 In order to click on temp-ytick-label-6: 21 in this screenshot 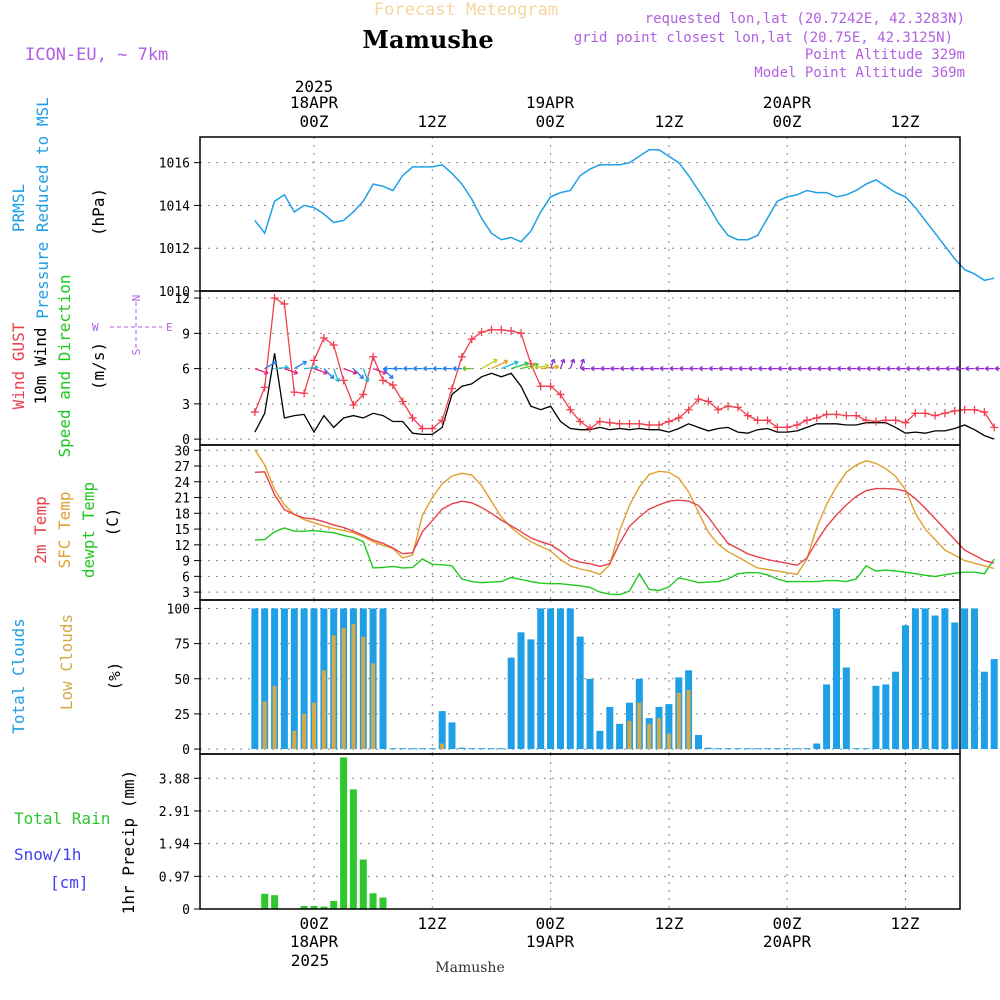, I will do `click(182, 499)`.